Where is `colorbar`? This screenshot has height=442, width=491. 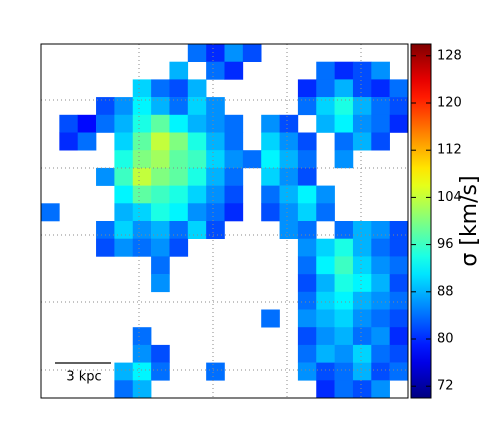 colorbar is located at coordinates (421, 221).